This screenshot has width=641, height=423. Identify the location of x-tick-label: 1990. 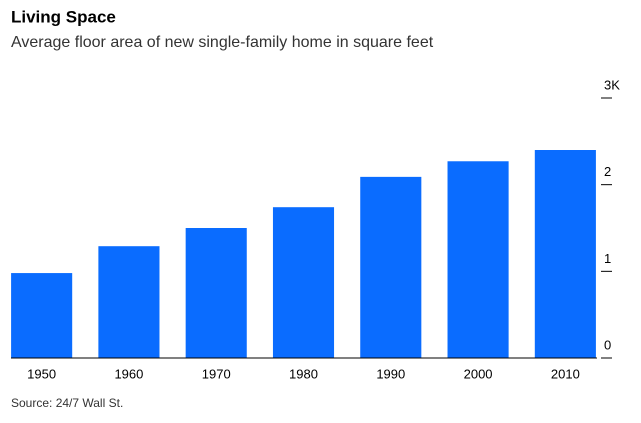
(390, 373).